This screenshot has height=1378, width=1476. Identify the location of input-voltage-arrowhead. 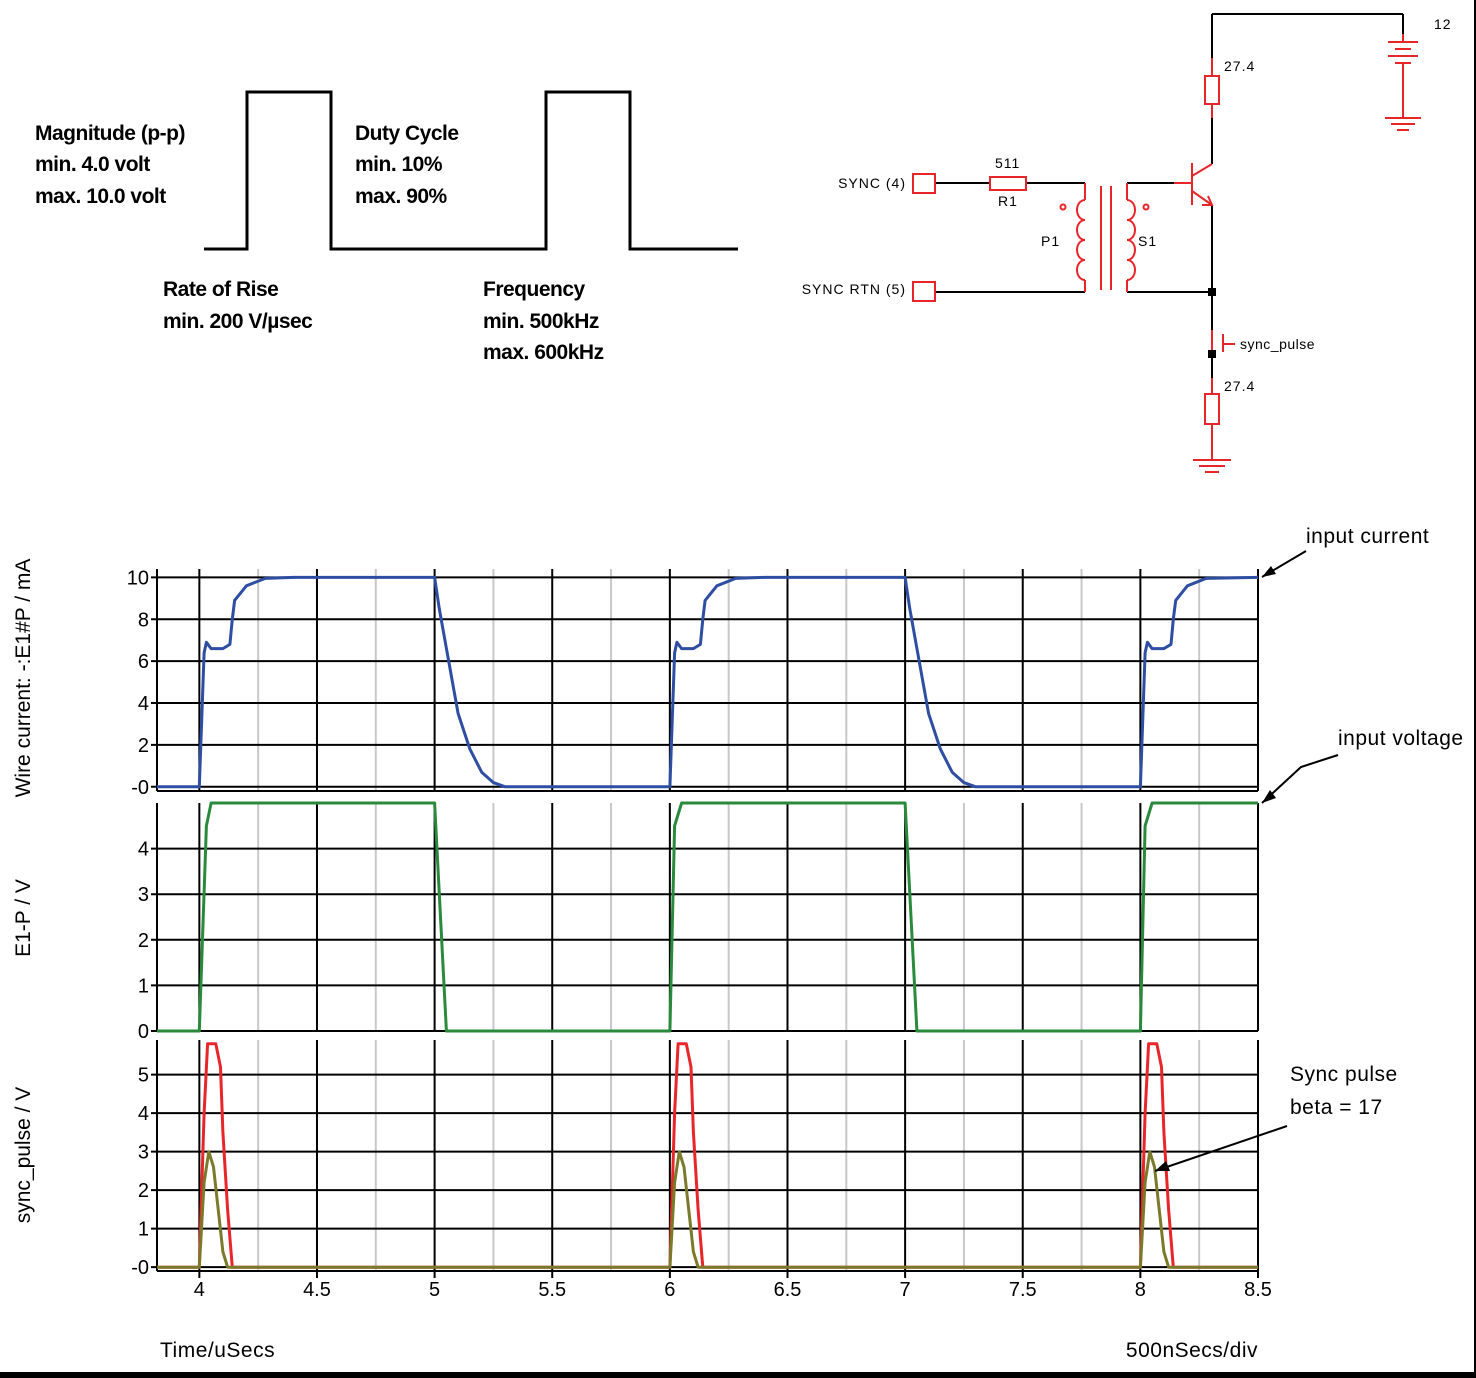
(1269, 796).